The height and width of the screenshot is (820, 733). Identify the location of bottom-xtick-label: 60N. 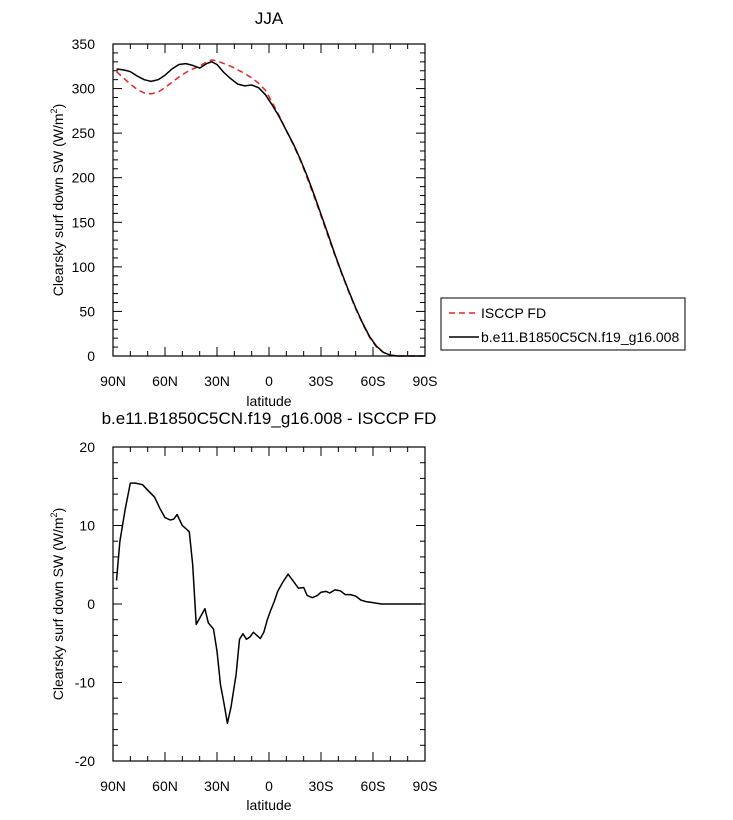
(165, 786).